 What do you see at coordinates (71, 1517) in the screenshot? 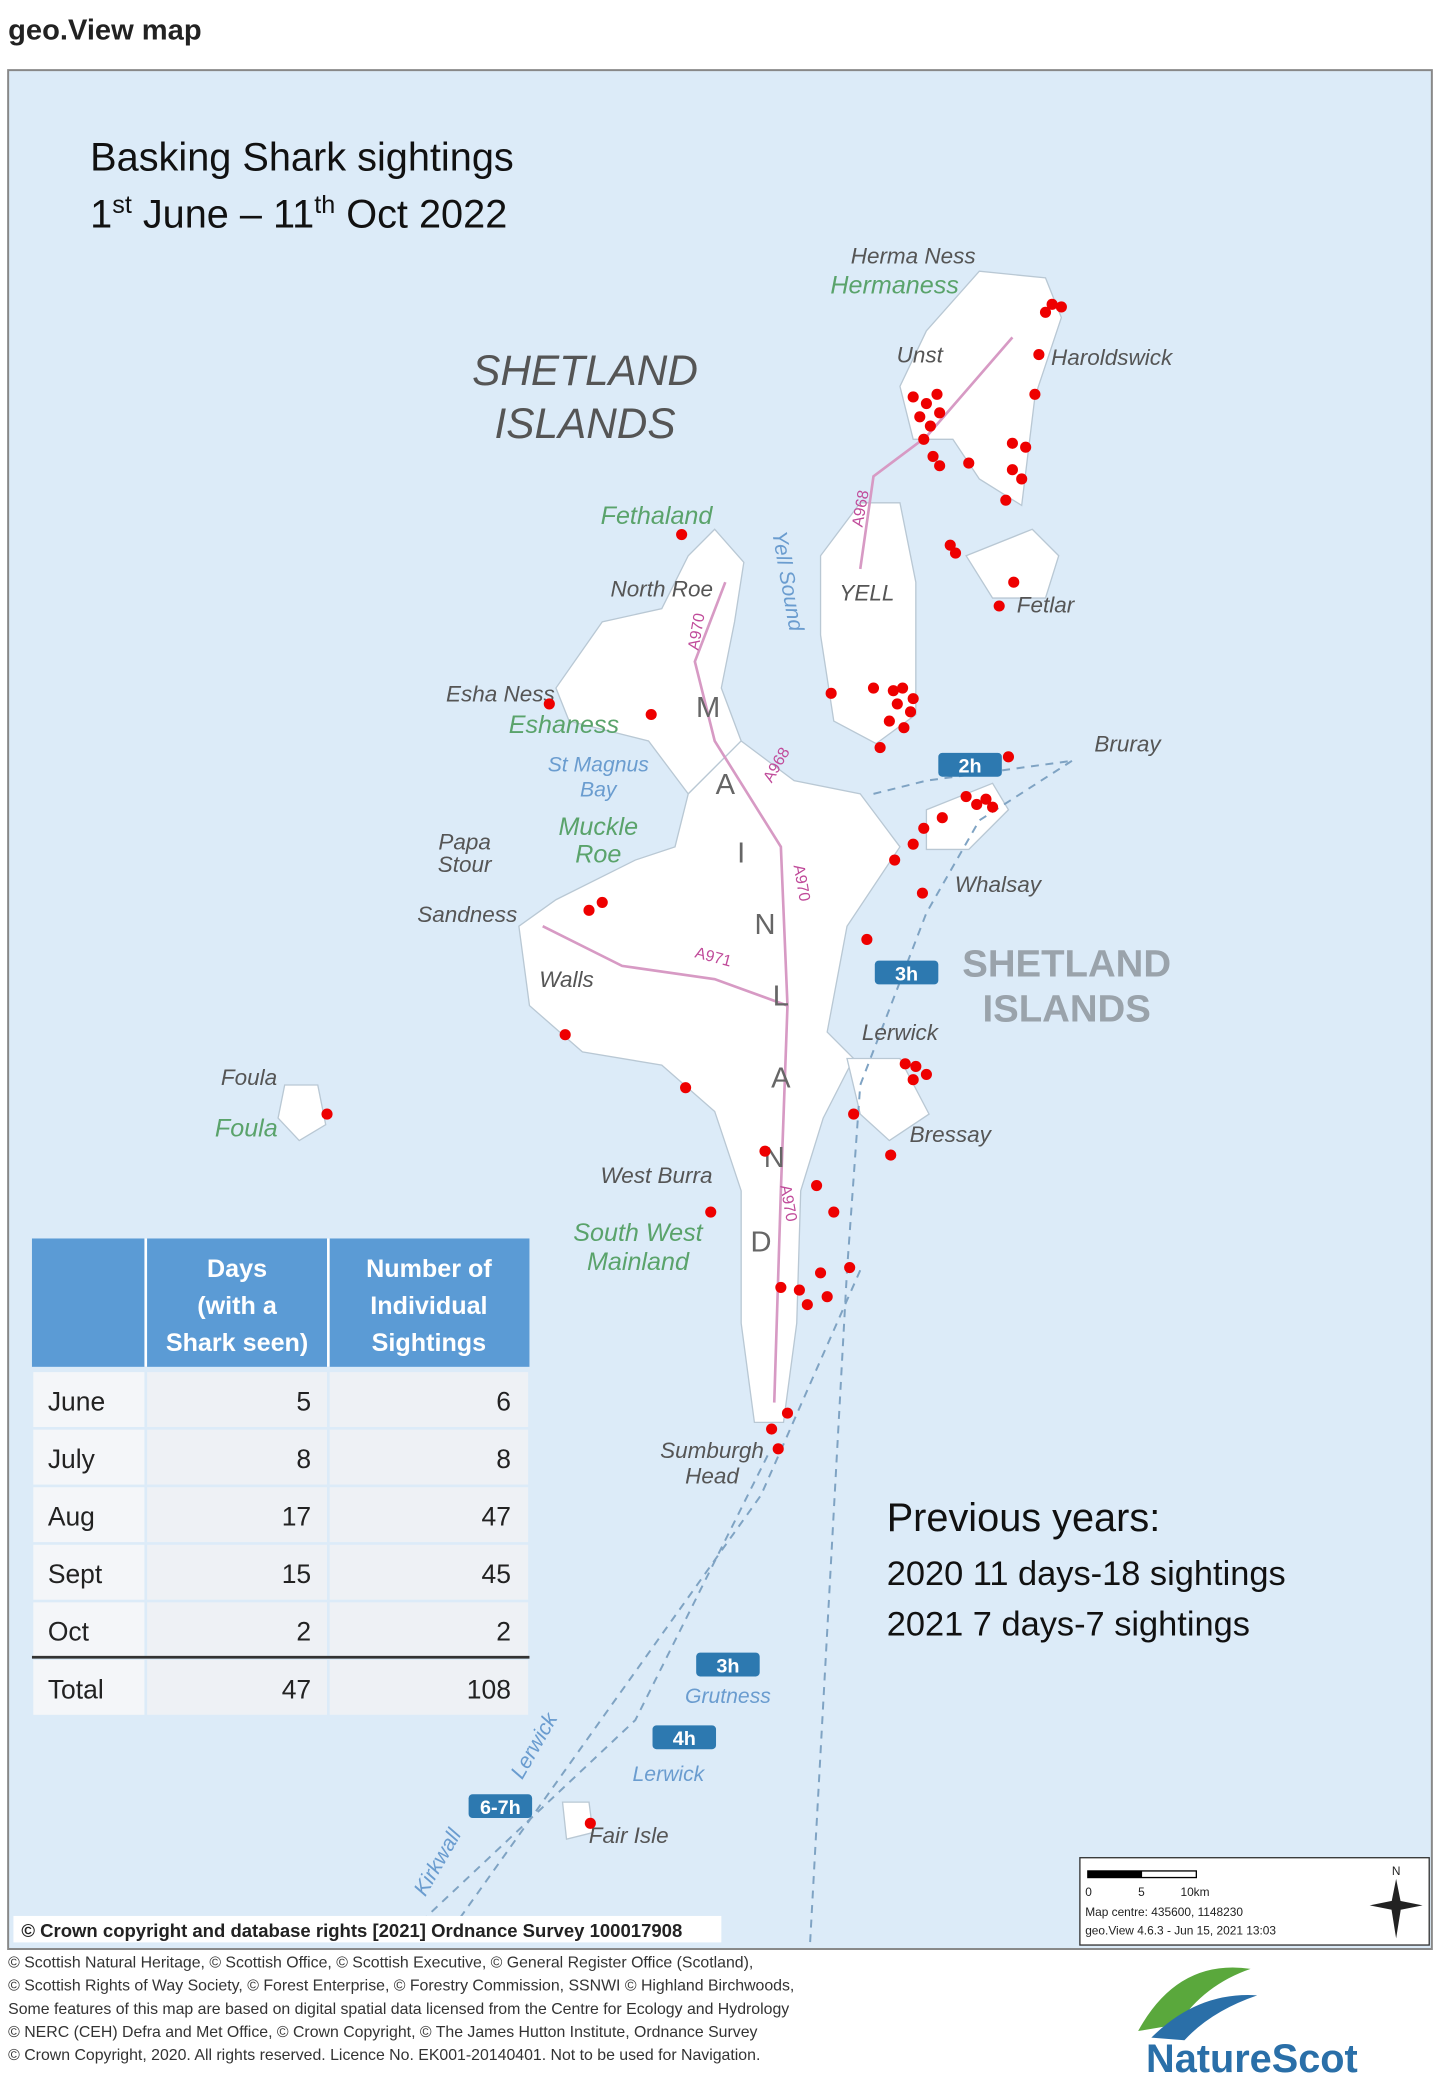
I see `table-row-label: Aug` at bounding box center [71, 1517].